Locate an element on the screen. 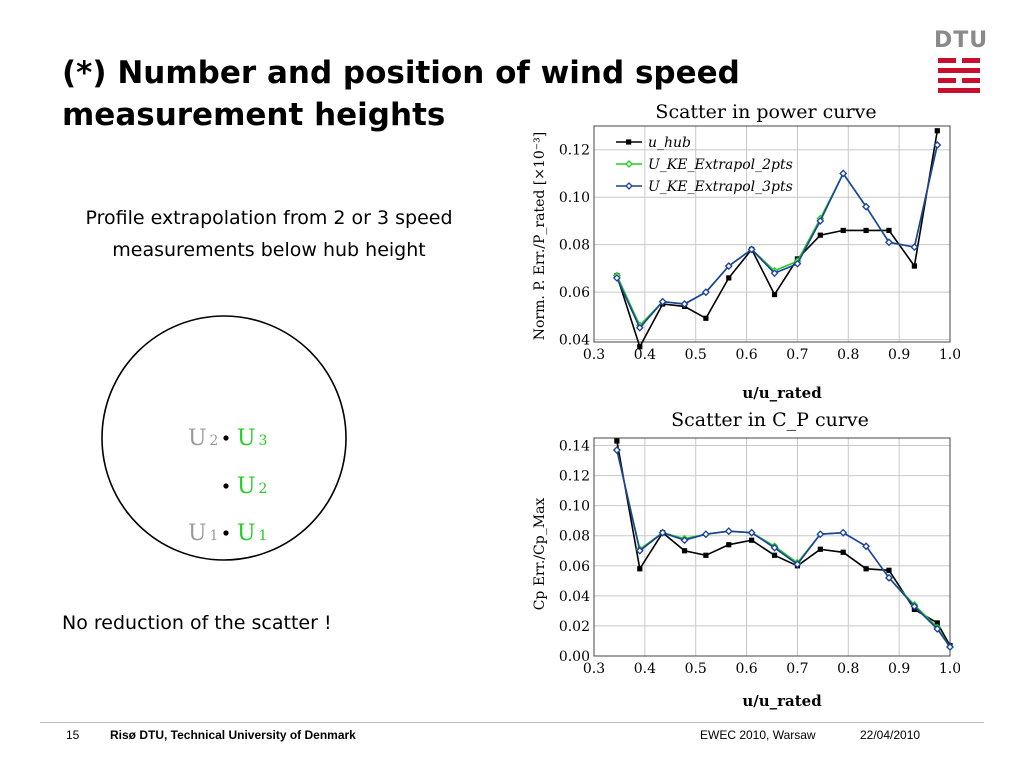  measurement-point-middle is located at coordinates (226, 486).